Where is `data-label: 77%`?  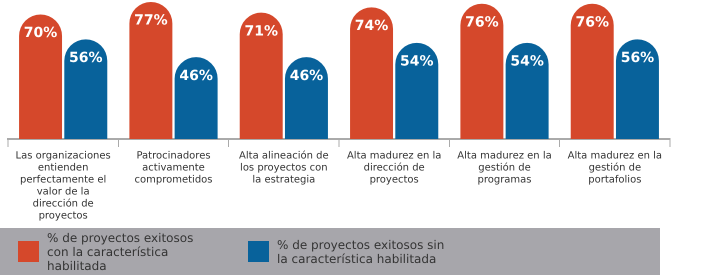
data-label: 77% is located at coordinates (151, 20).